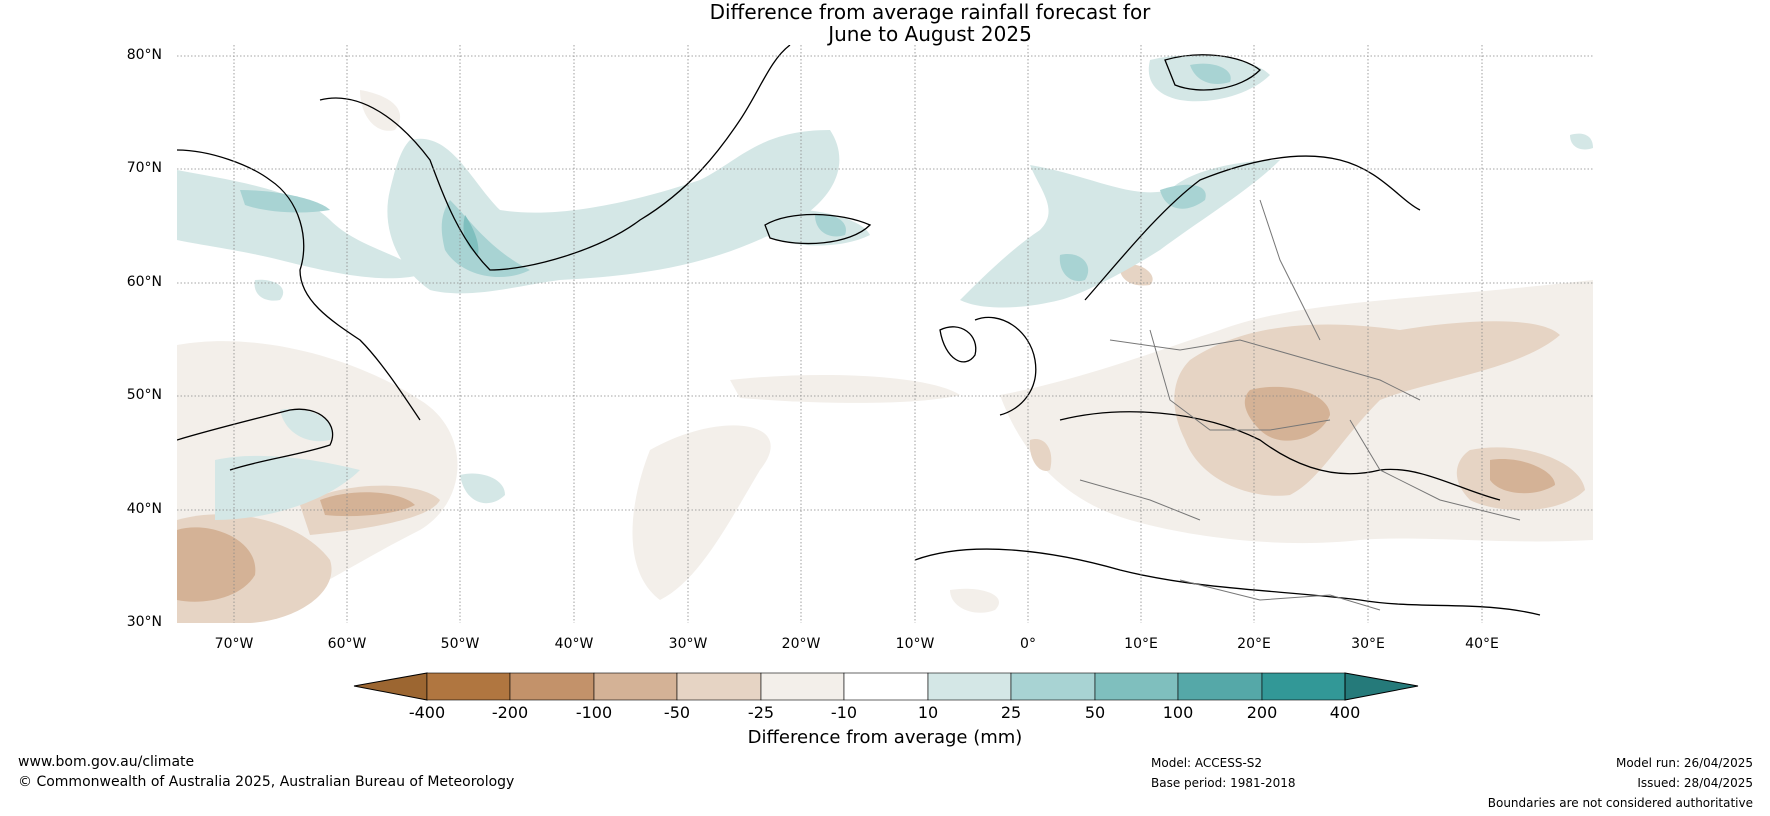  Describe the element at coordinates (928, 712) in the screenshot. I see `colorbar-tick-label: 10` at that location.